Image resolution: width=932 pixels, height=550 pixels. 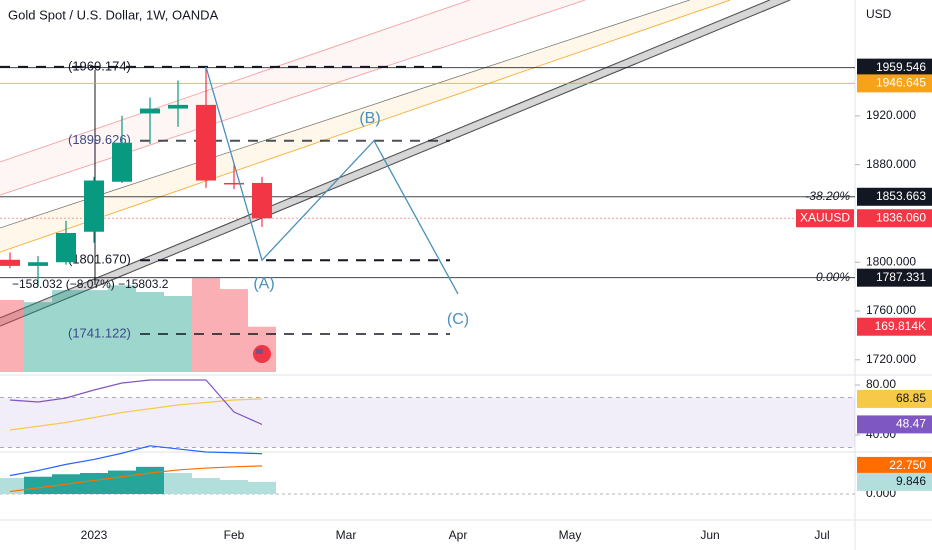 What do you see at coordinates (911, 424) in the screenshot?
I see `price-tag-label: 48.47` at bounding box center [911, 424].